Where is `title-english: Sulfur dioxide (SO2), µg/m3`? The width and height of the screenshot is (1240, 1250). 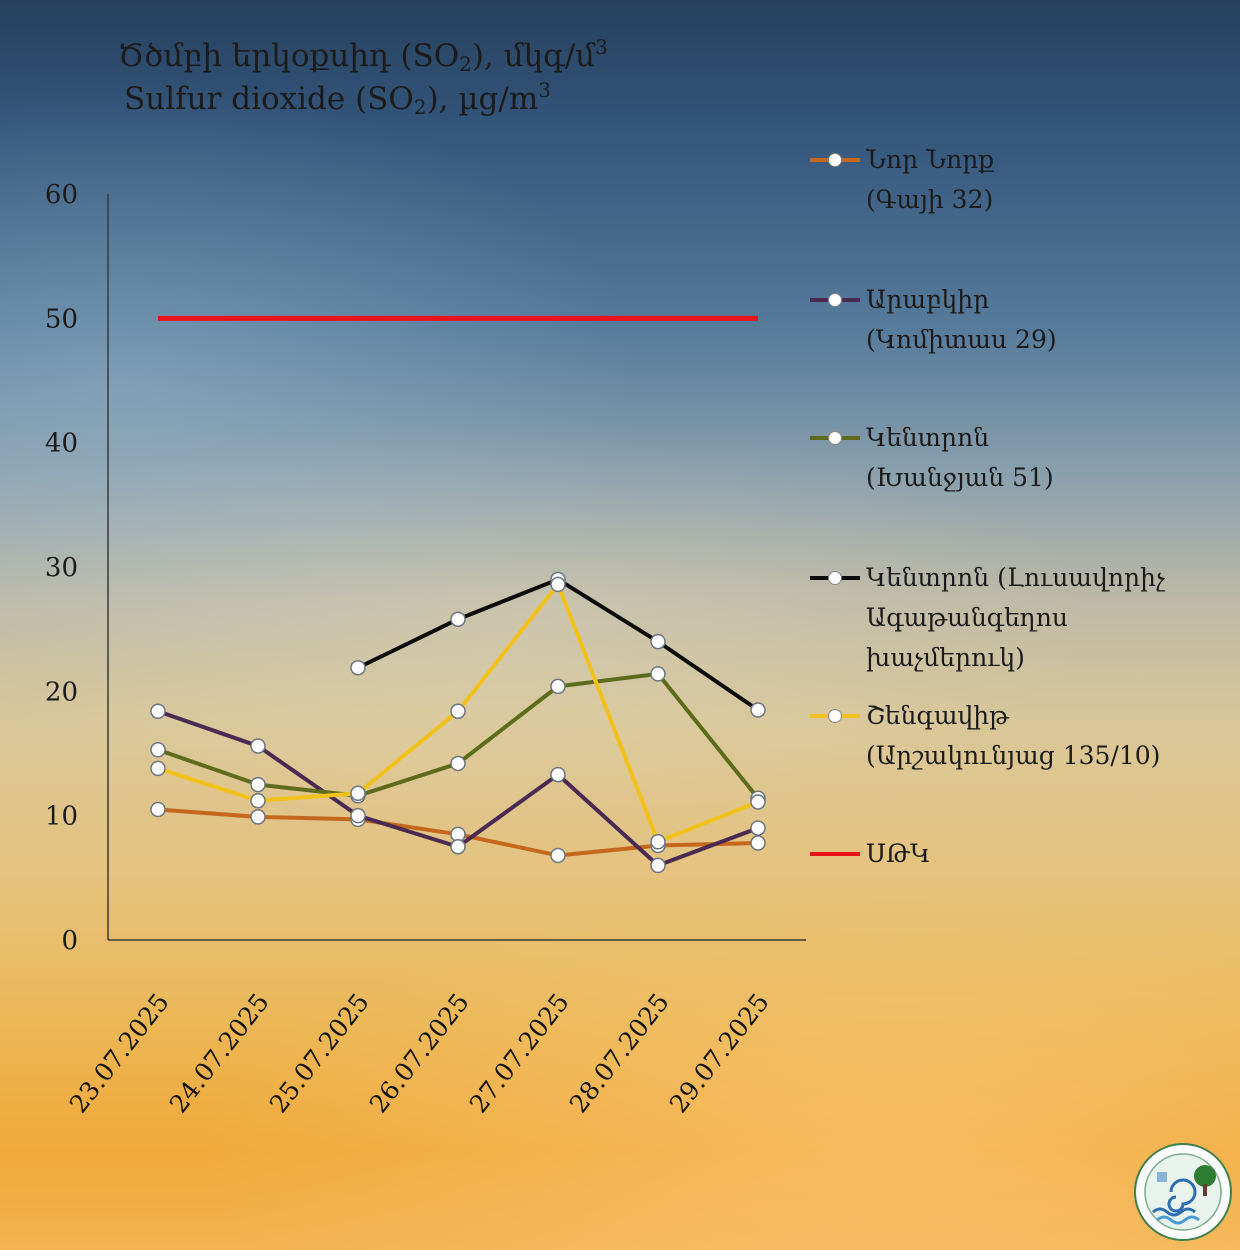
title-english: Sulfur dioxide (SO2), µg/m3 is located at coordinates (337, 98).